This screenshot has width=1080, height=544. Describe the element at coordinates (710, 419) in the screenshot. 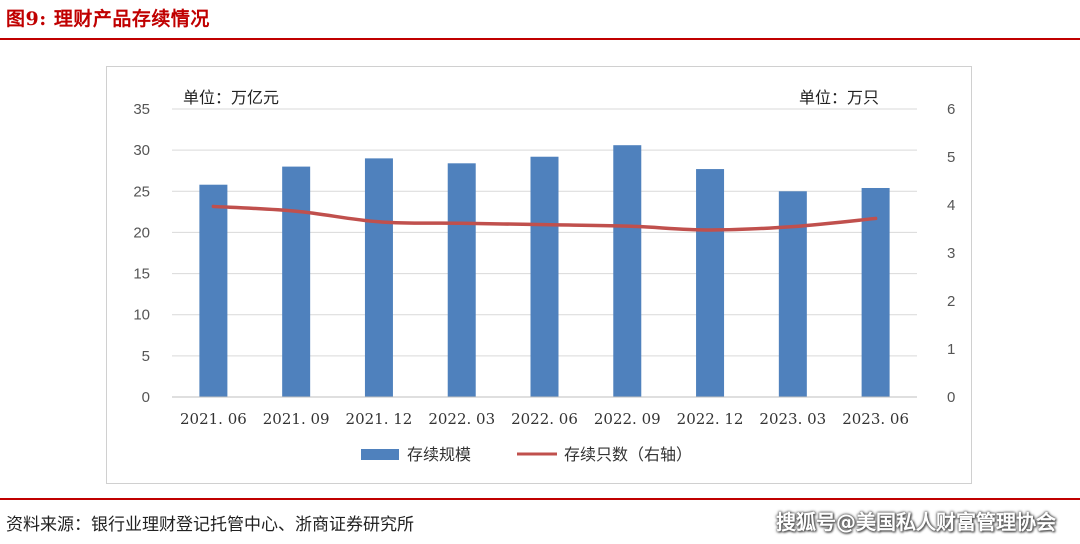

I see `x-tick-label: 2022. 12` at that location.